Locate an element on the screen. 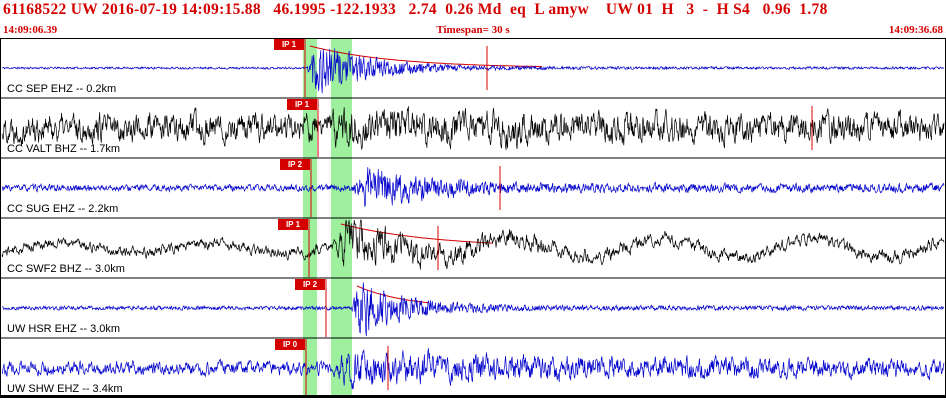 This screenshot has width=946, height=400. trace-label: UW HSR EHZ -- 3.0km is located at coordinates (64, 329).